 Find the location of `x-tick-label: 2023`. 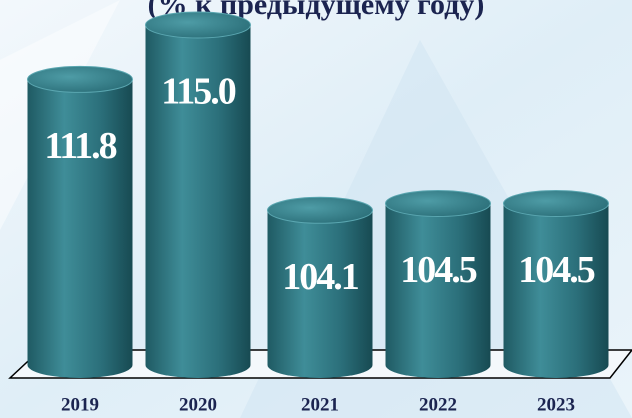

x-tick-label: 2023 is located at coordinates (556, 404).